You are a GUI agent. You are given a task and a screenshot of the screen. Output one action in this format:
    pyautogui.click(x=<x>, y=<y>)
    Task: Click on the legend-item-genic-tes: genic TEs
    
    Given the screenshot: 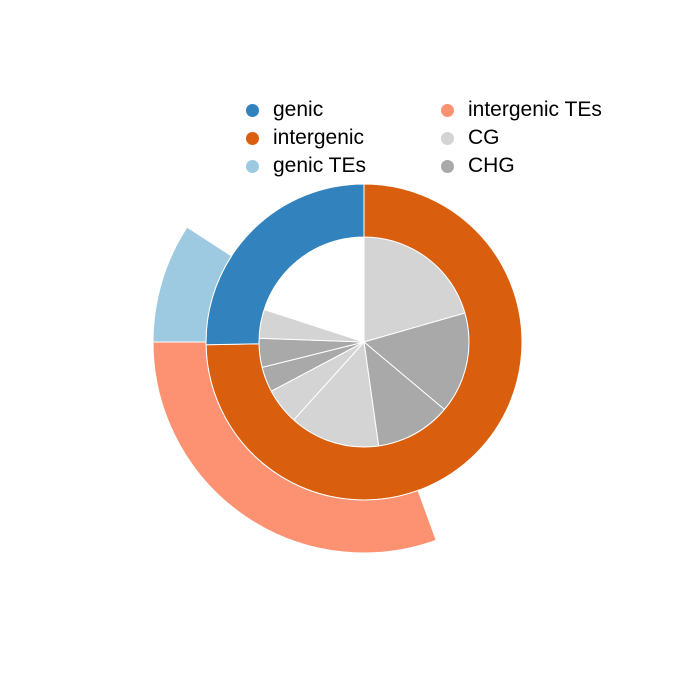 What is the action you would take?
    pyautogui.click(x=306, y=166)
    